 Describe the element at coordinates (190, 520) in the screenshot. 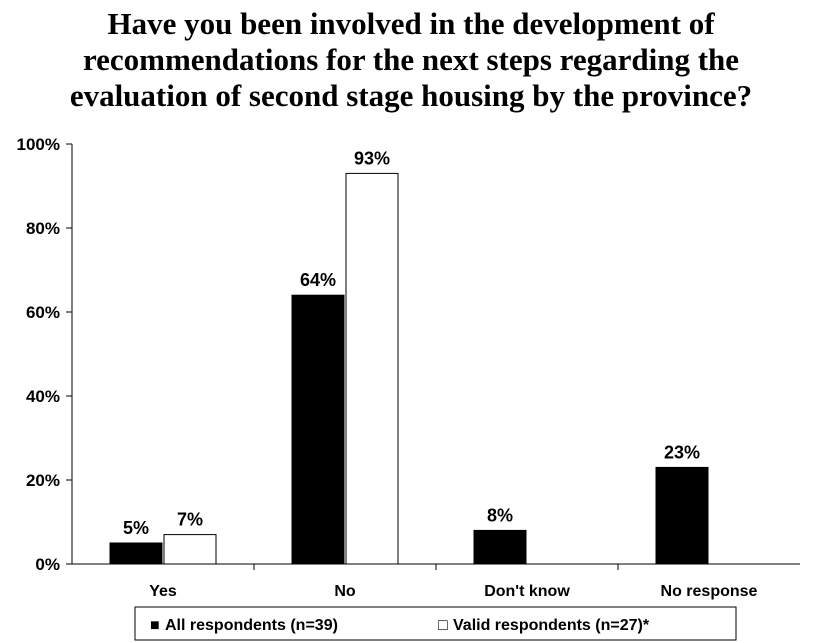

I see `data-label: 7%` at that location.